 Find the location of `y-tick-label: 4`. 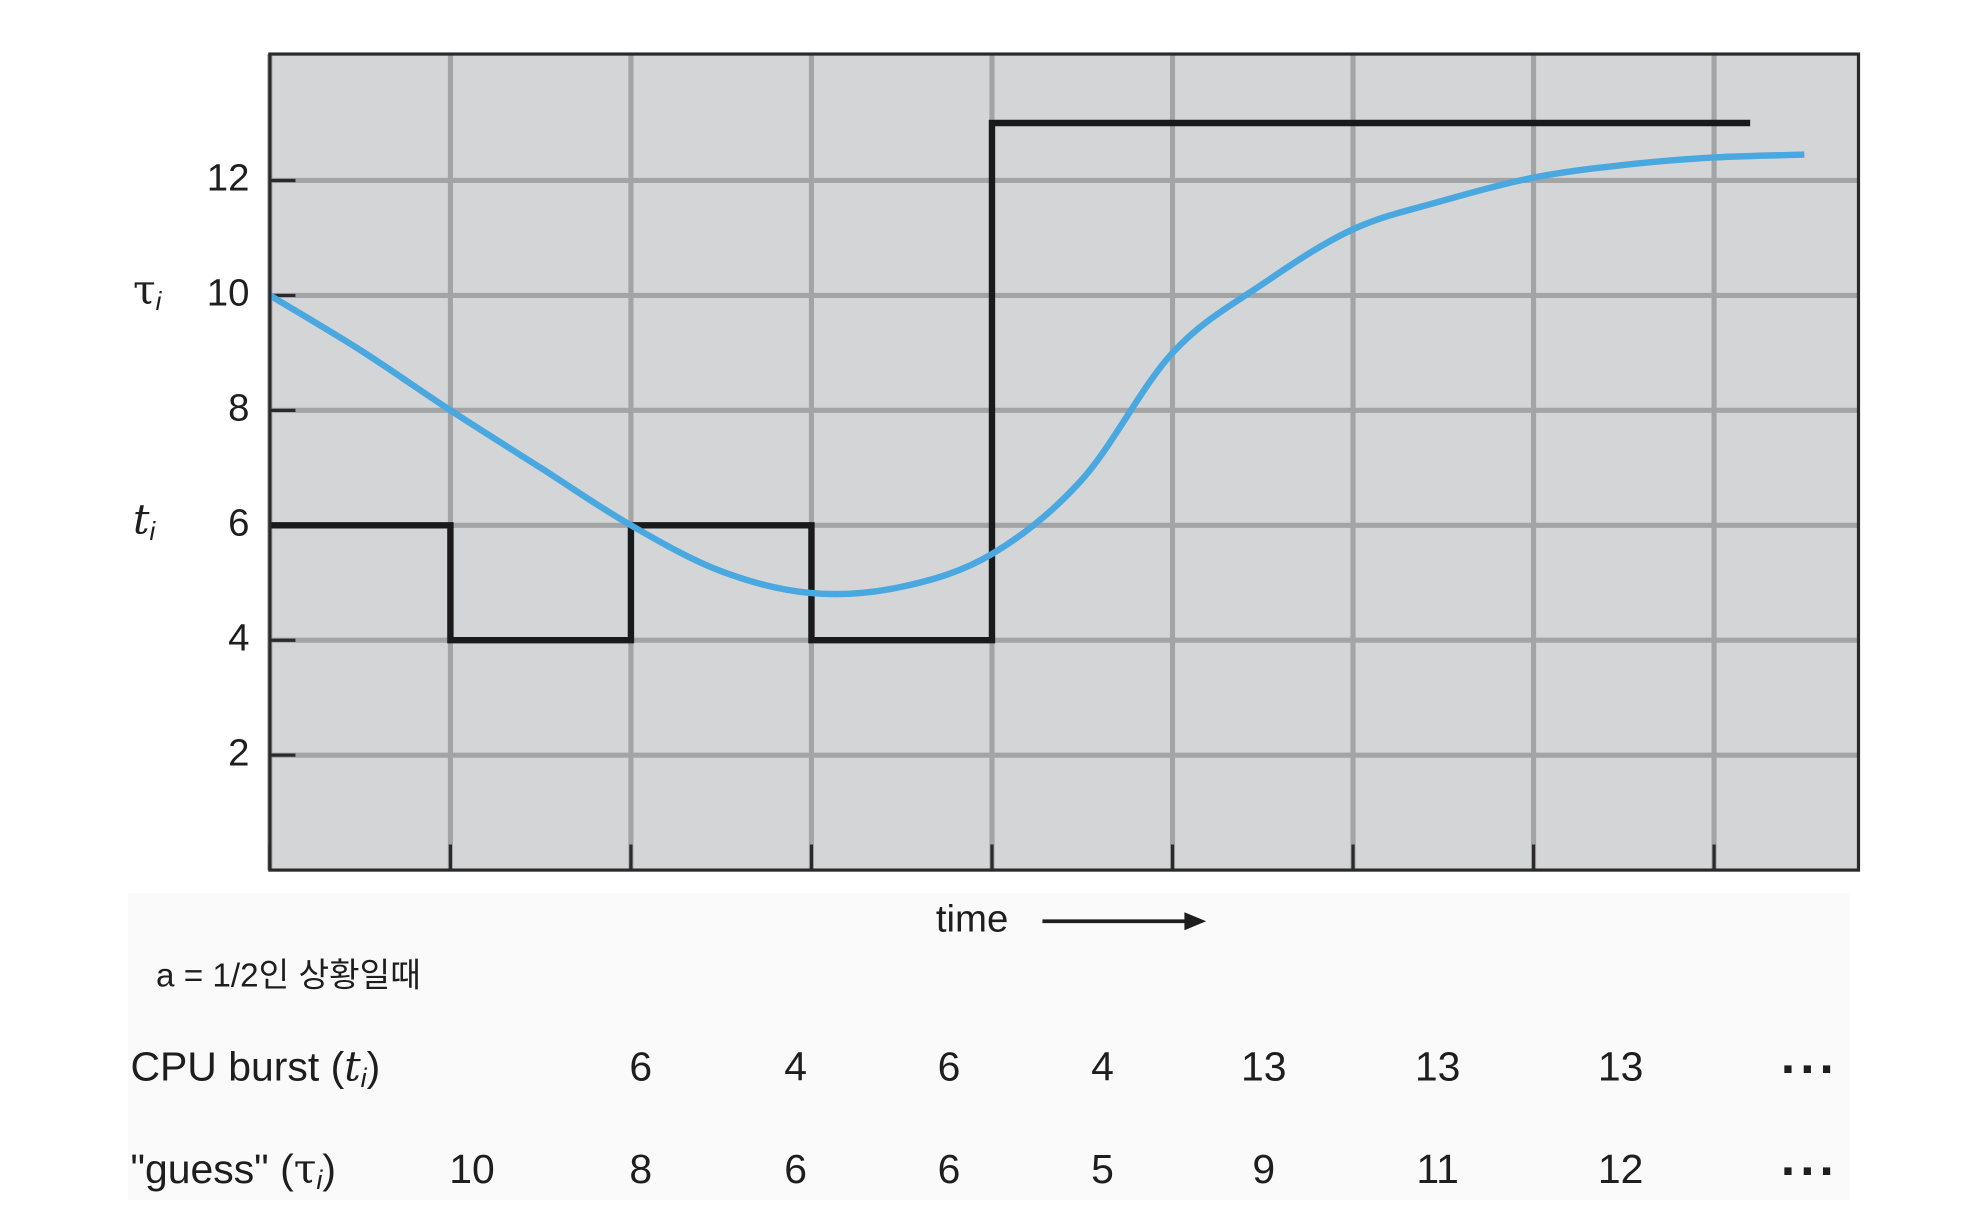

y-tick-label: 4 is located at coordinates (238, 637).